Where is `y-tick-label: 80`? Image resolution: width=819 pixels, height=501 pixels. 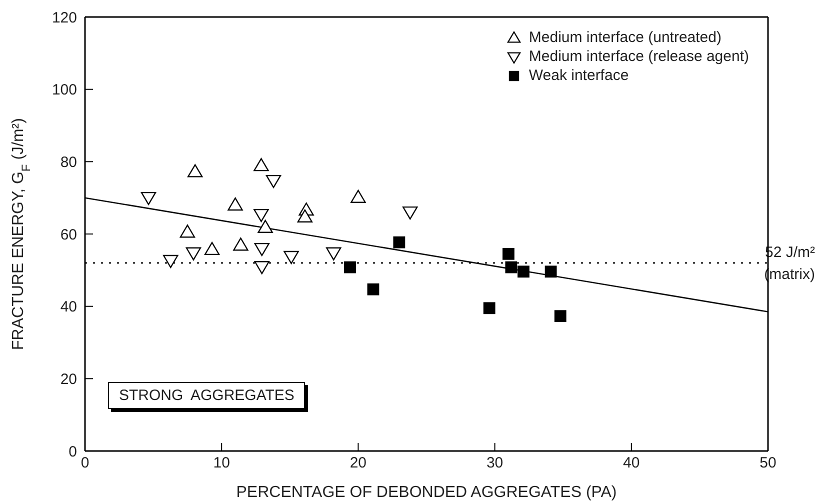
y-tick-label: 80 is located at coordinates (68, 162).